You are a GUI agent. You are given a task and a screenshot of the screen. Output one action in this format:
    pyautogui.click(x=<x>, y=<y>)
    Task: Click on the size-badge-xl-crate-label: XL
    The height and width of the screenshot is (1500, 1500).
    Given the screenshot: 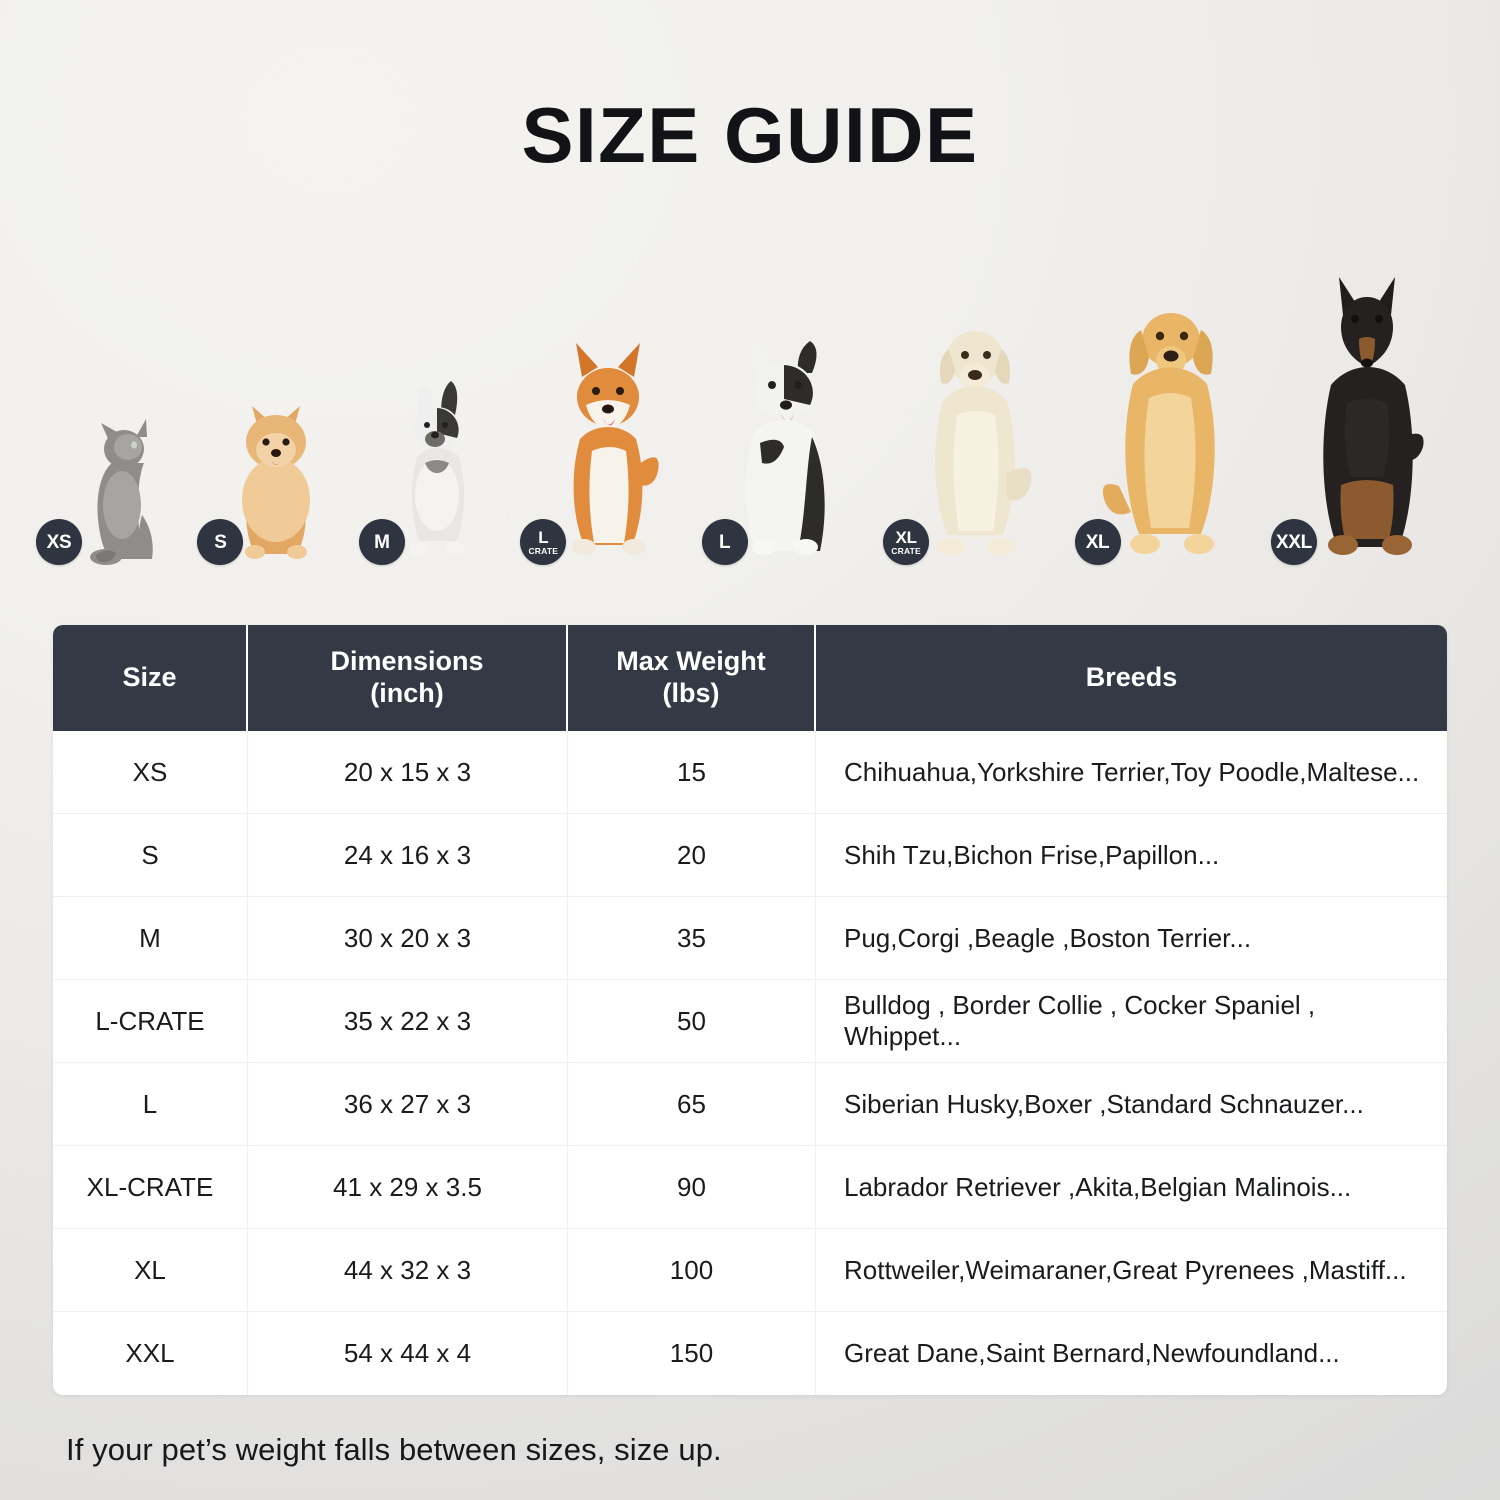 What is the action you would take?
    pyautogui.click(x=906, y=537)
    